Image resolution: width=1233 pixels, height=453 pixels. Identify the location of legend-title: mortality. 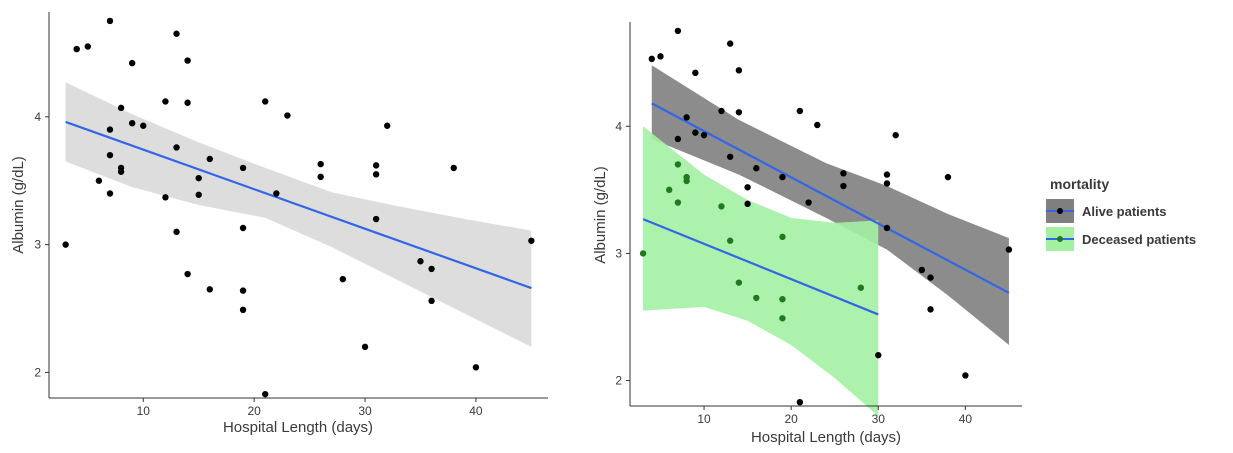
(1079, 184).